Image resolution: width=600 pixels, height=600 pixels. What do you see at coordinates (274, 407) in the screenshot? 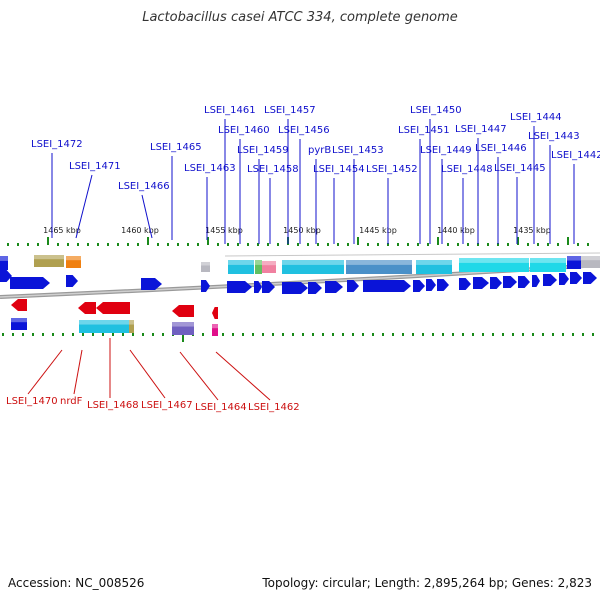
I see `gene-label-lsei_1462: LSEI_1462` at bounding box center [274, 407].